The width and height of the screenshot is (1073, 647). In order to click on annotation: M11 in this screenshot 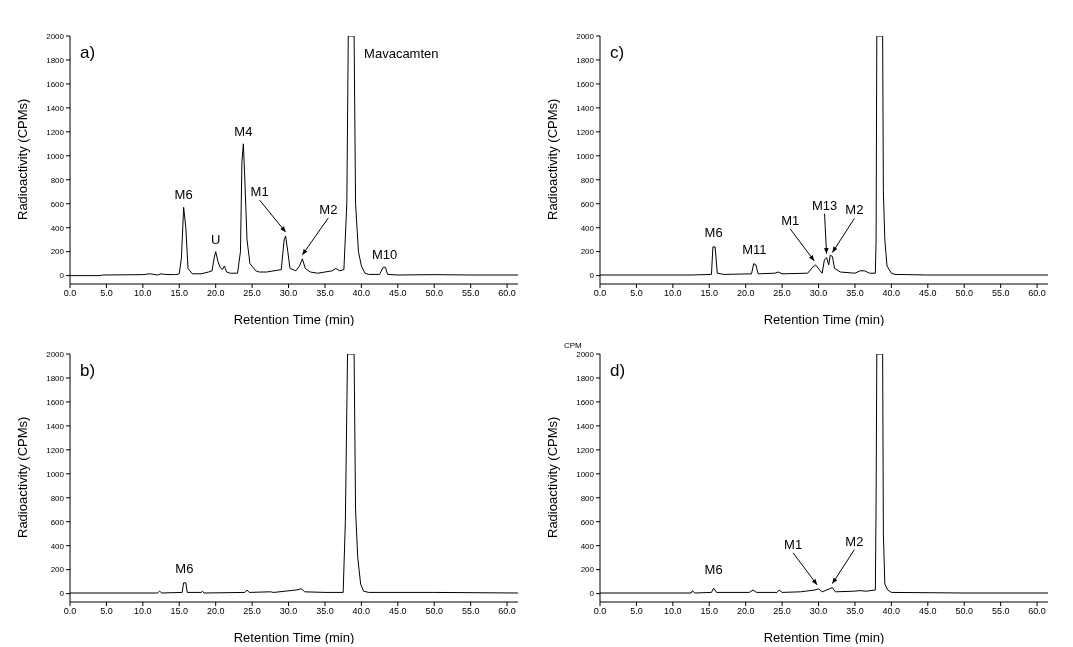, I will do `click(754, 249)`.